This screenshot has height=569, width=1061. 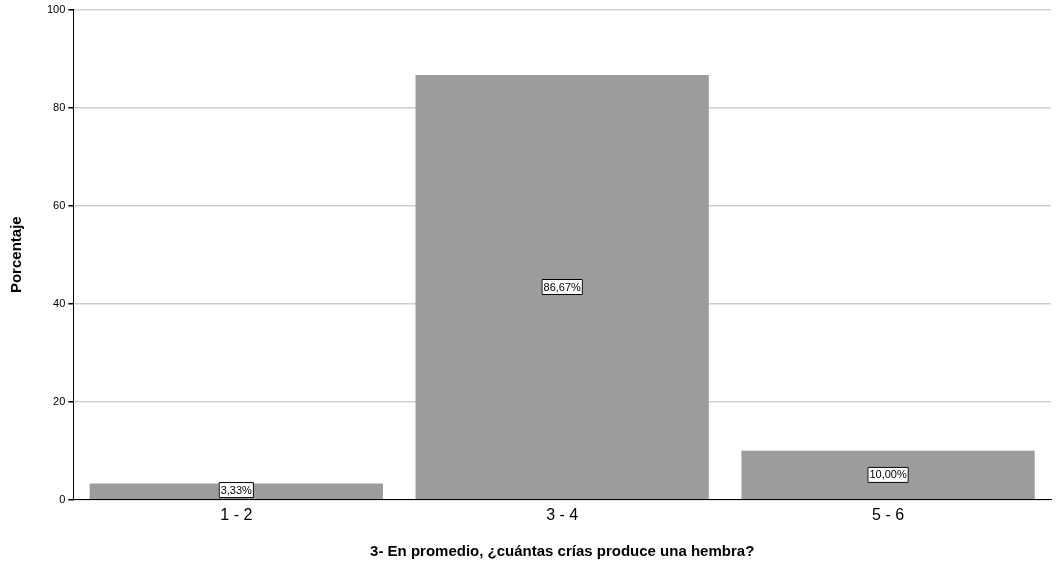 I want to click on data-label: 3,33%, so click(x=236, y=489).